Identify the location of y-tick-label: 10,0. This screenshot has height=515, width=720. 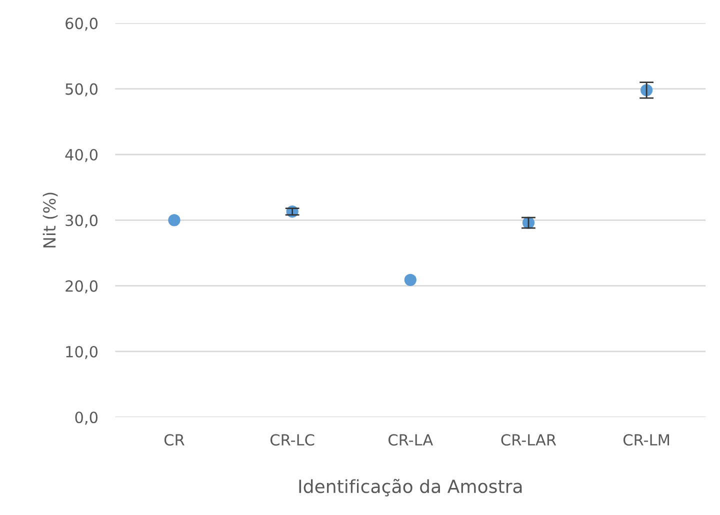
(82, 353).